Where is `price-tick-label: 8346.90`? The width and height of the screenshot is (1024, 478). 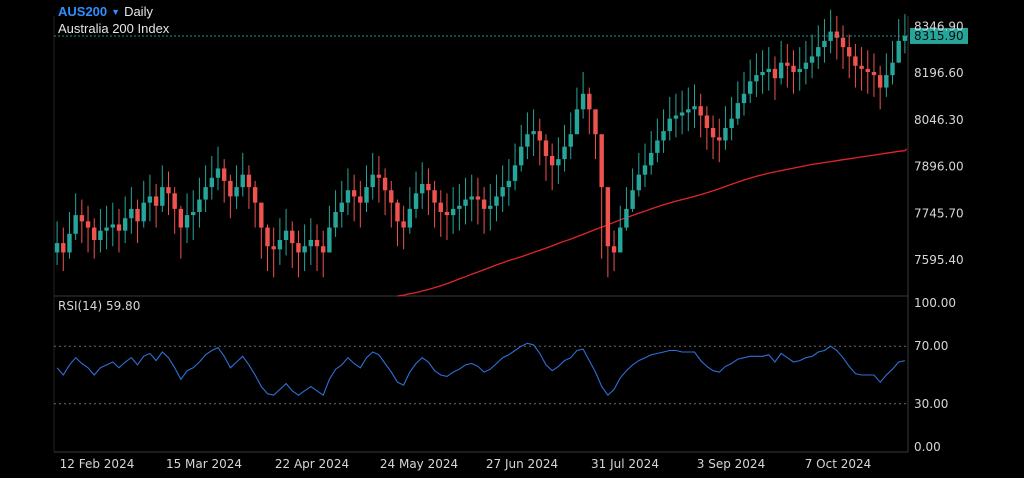 price-tick-label: 8346.90 is located at coordinates (939, 26).